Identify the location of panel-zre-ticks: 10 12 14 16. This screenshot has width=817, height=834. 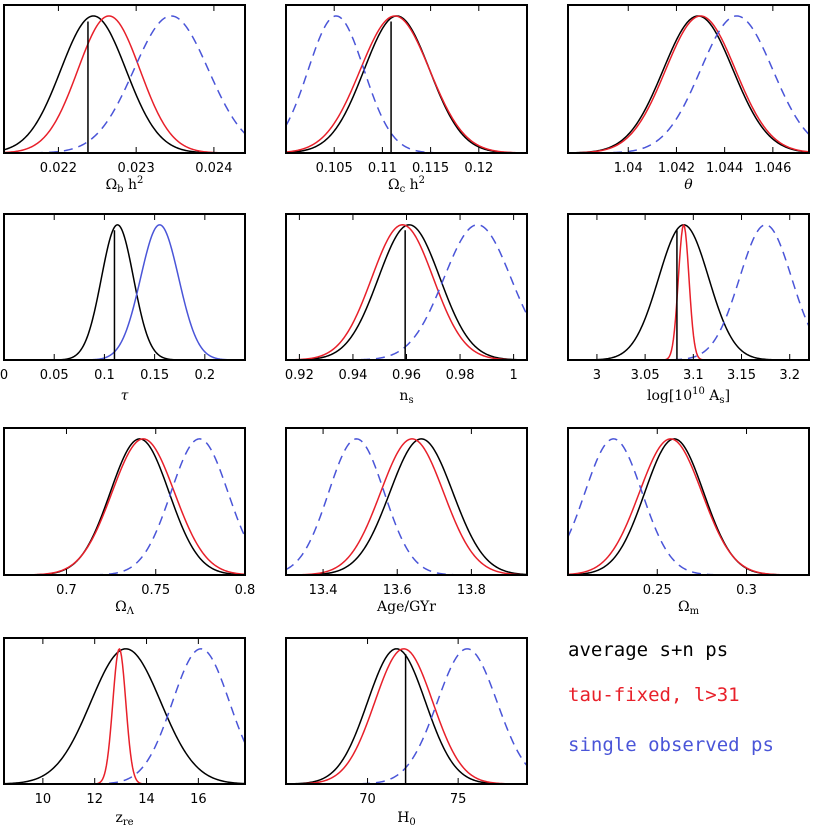
(121, 722).